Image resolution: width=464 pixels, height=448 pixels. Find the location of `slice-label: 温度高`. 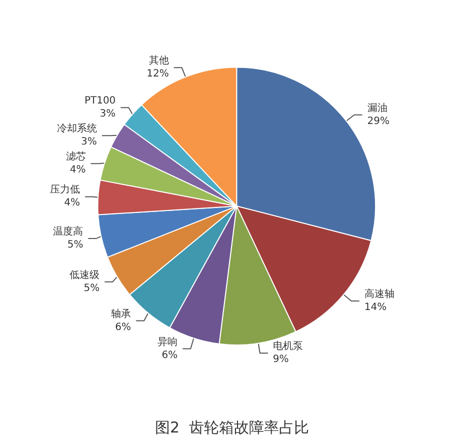

slice-label: 温度高 is located at coordinates (68, 232).